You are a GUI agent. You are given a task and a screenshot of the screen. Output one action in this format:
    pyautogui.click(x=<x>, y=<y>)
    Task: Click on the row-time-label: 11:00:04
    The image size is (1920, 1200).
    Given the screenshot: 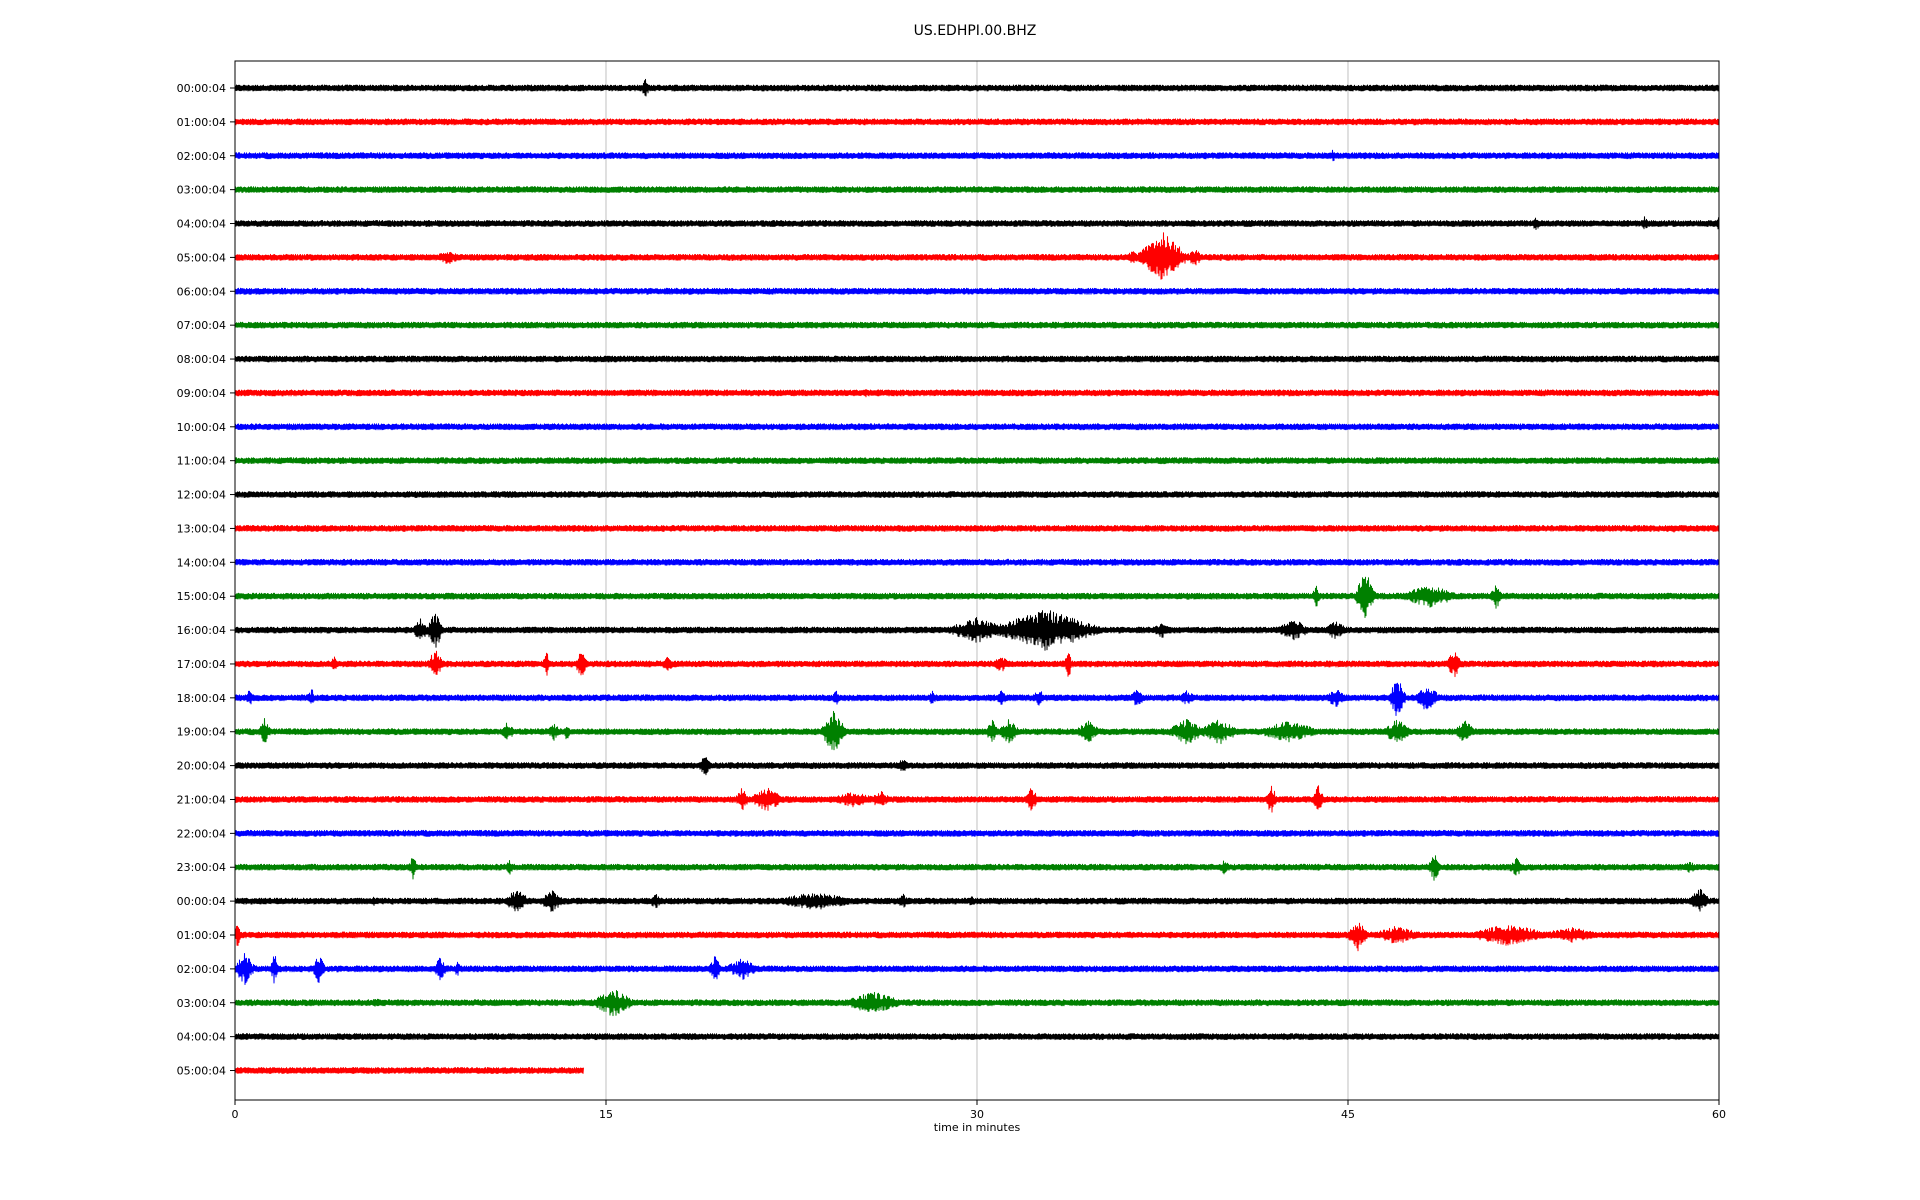 What is the action you would take?
    pyautogui.click(x=201, y=461)
    